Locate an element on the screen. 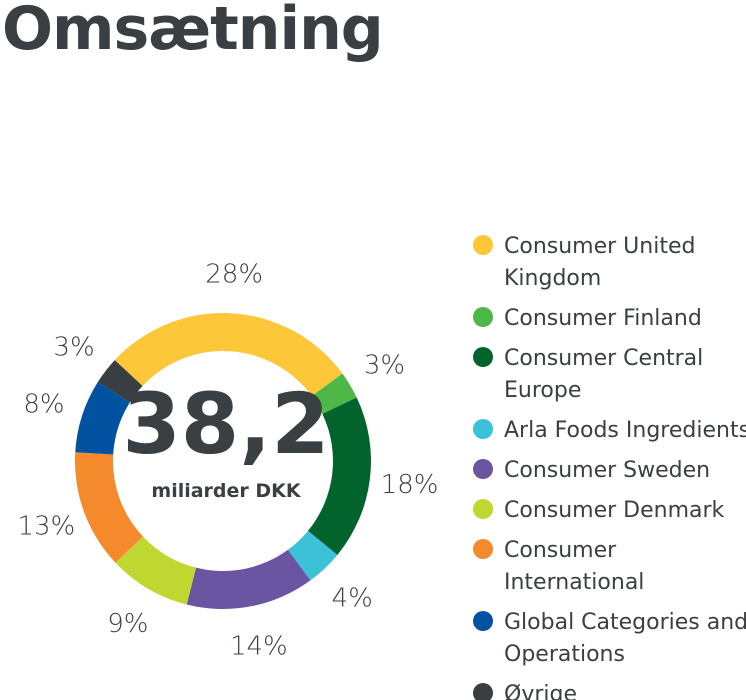  page-title: Omsætning is located at coordinates (193, 32).